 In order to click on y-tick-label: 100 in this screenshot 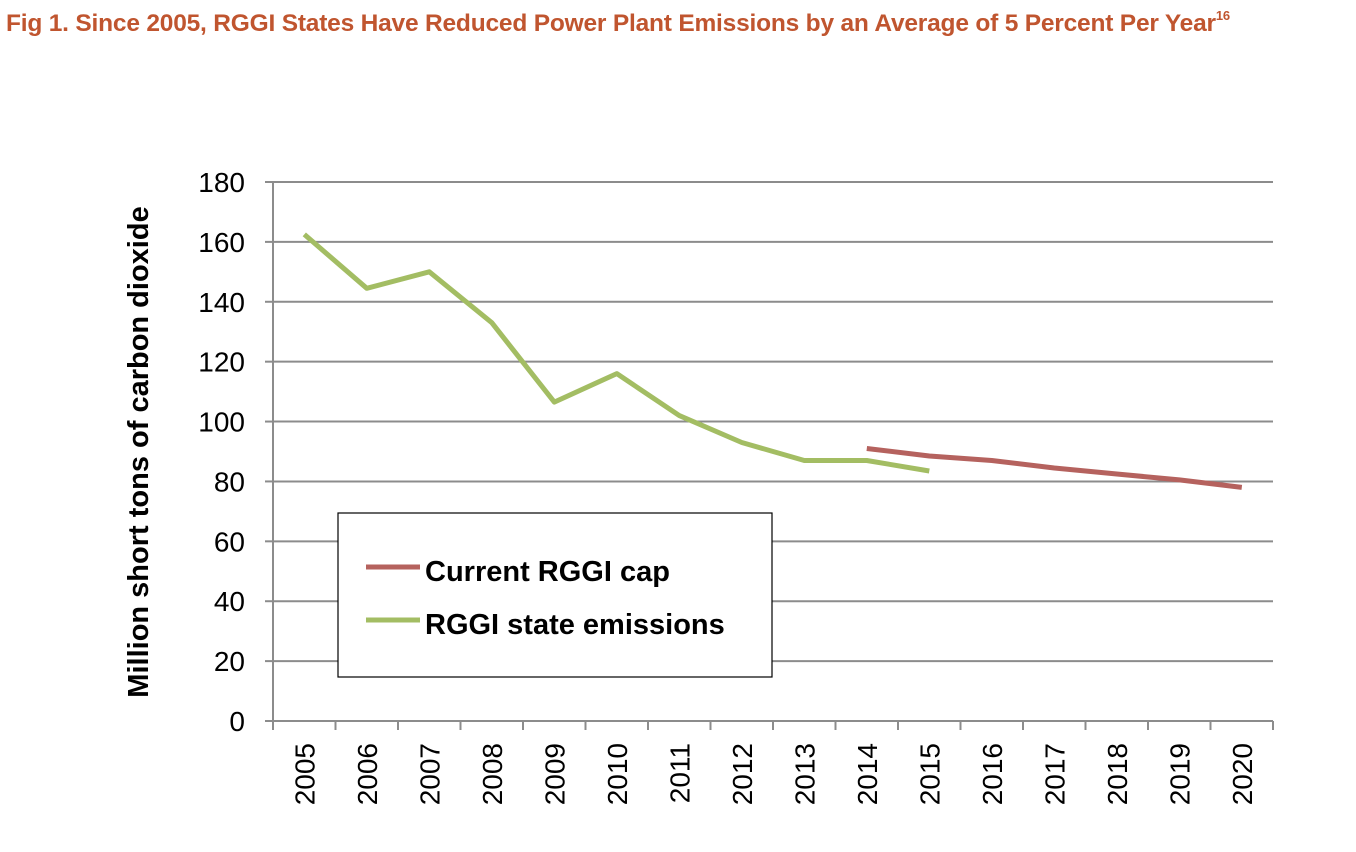, I will do `click(221, 422)`.